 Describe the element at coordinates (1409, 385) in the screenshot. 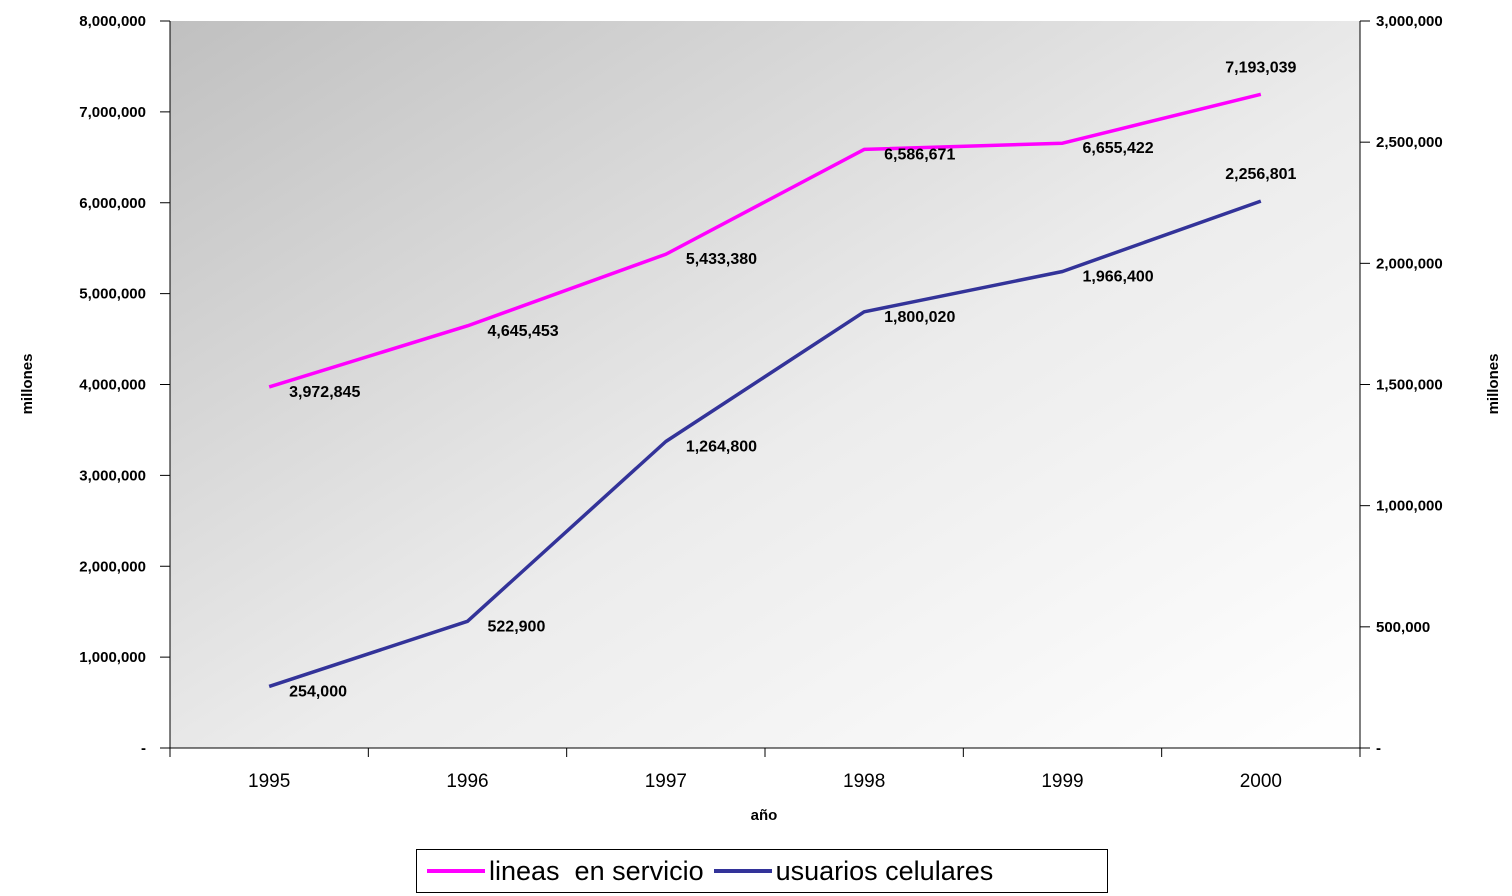

I see `y-tick-label-right: 1,500,000` at that location.